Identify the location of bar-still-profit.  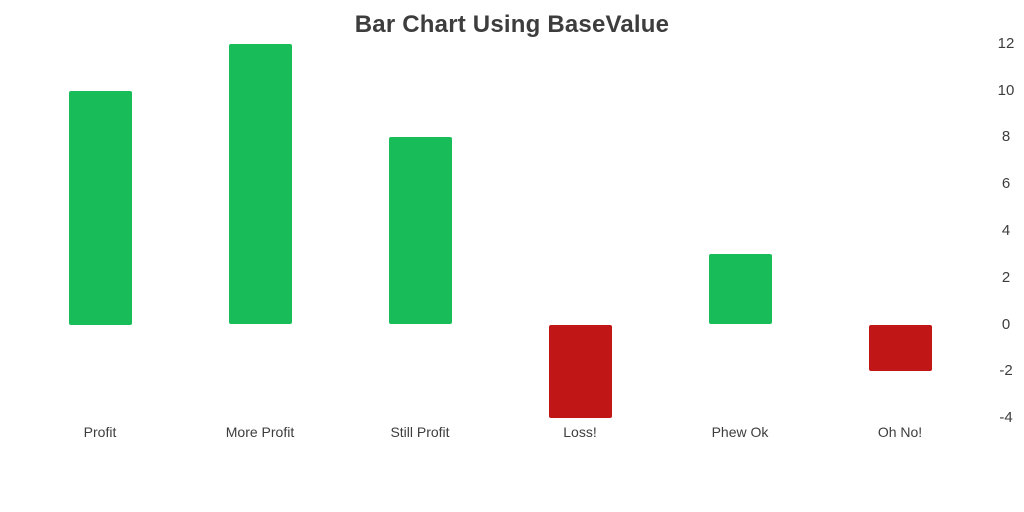
(420, 231).